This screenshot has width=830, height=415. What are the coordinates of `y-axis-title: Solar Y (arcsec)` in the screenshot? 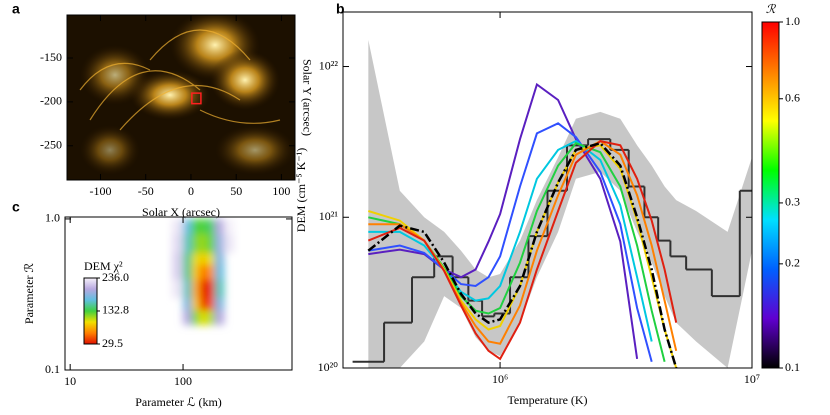 It's located at (307, 97).